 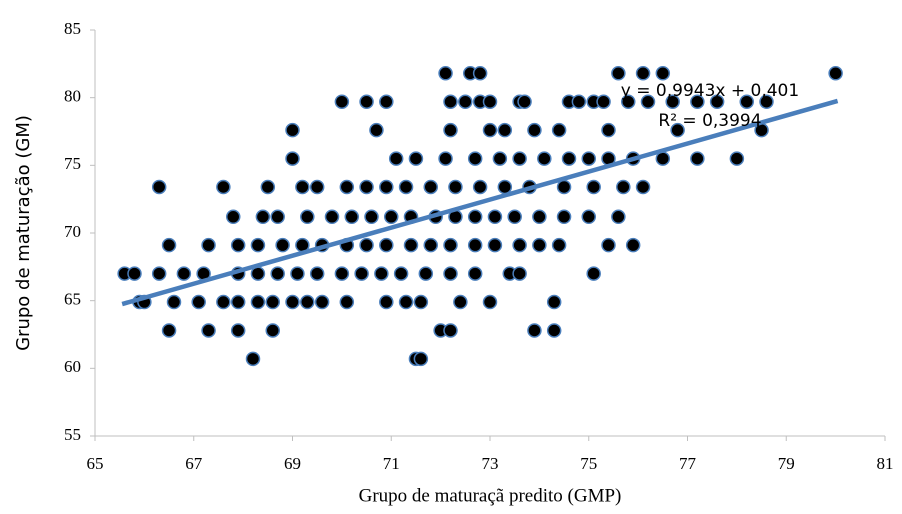 I want to click on y-tick-label: 85, so click(x=72, y=28).